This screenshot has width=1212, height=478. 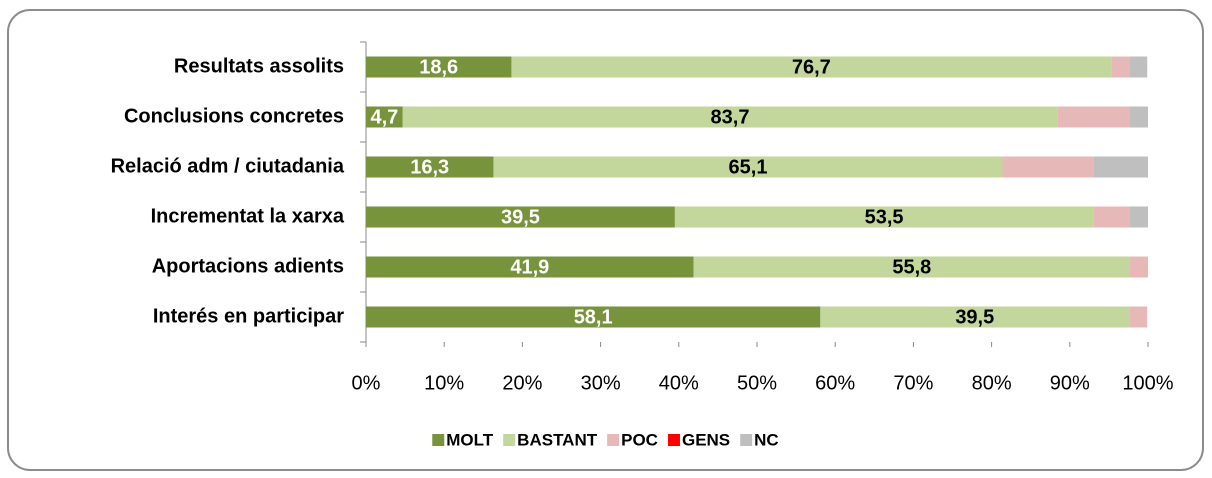 I want to click on x-tick-label: 60%, so click(x=835, y=383).